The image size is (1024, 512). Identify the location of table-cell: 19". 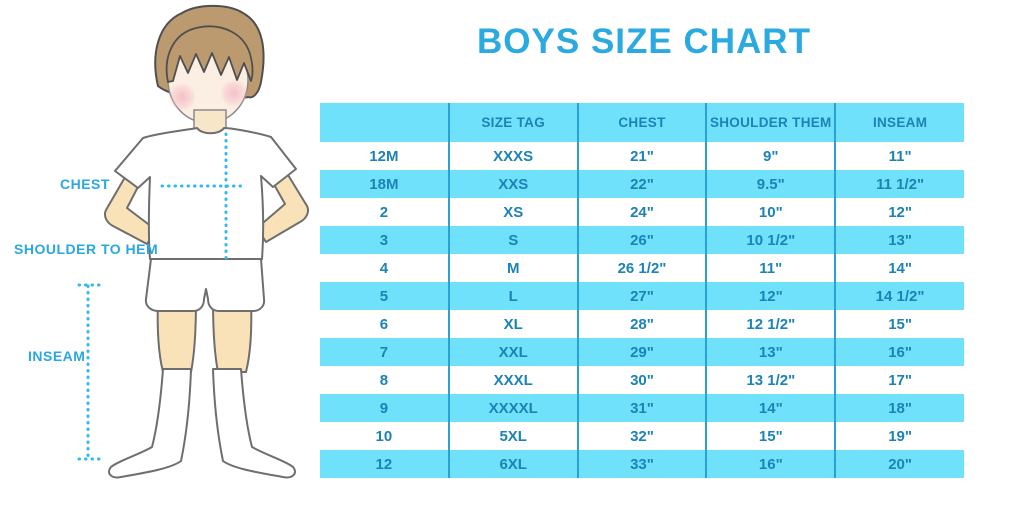
(899, 436).